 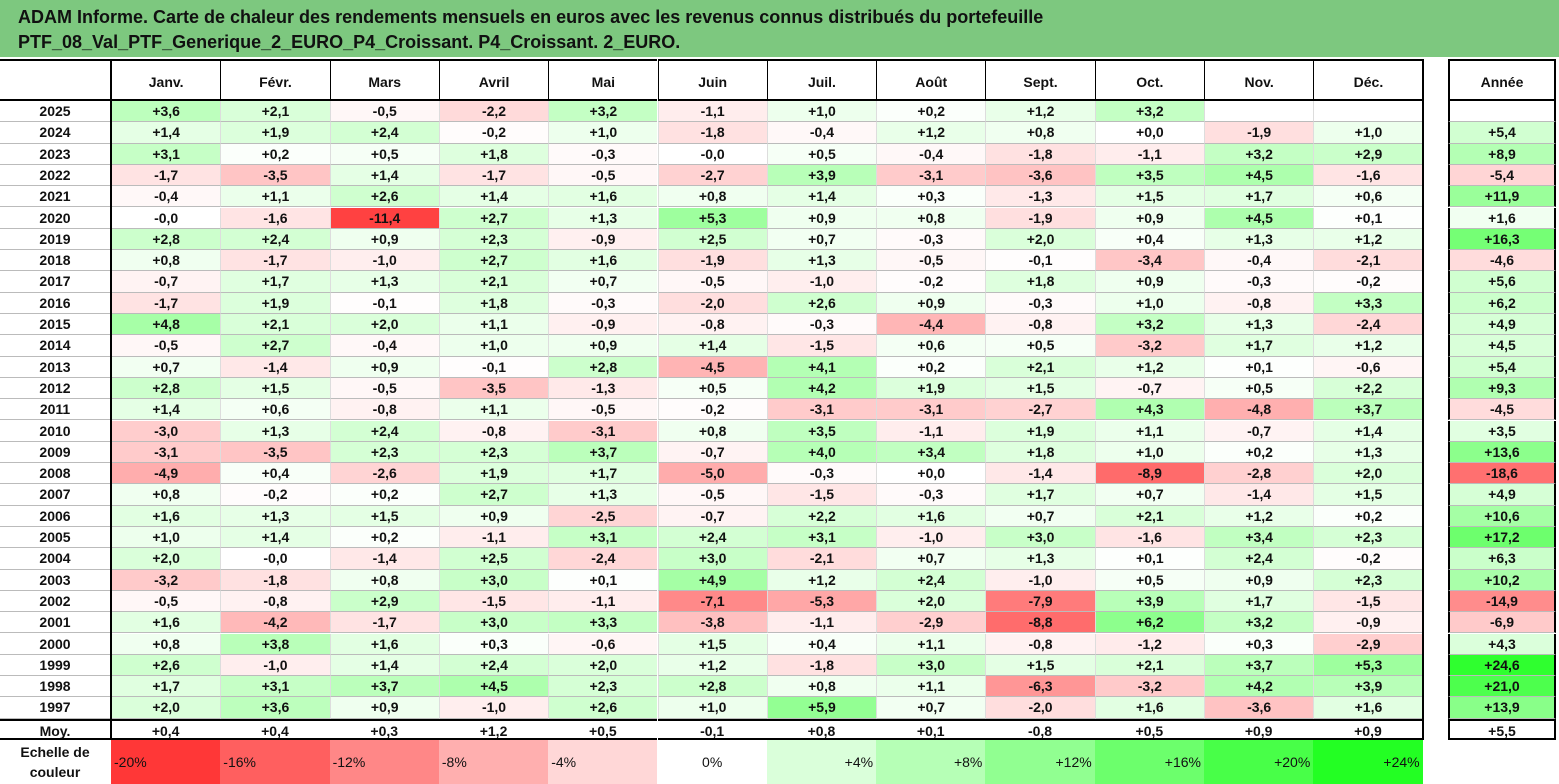 What do you see at coordinates (821, 346) in the screenshot?
I see `heatmap-cell: -1,5` at bounding box center [821, 346].